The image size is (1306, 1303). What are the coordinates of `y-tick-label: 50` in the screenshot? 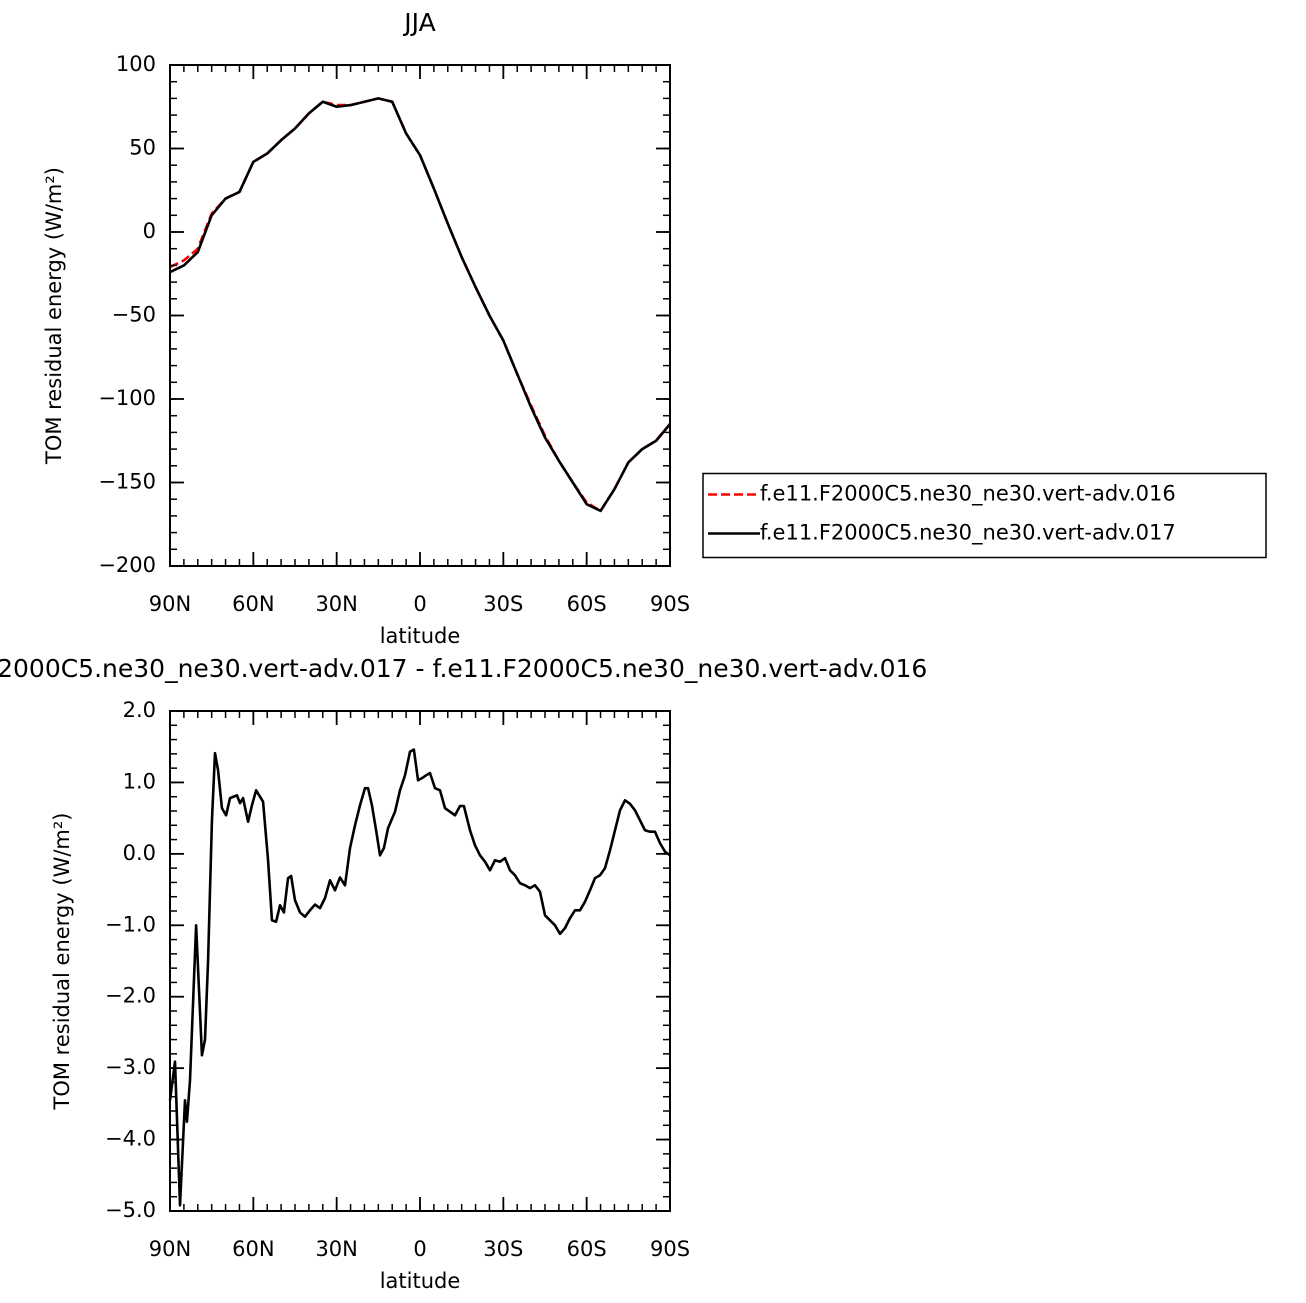 It's located at (142, 148).